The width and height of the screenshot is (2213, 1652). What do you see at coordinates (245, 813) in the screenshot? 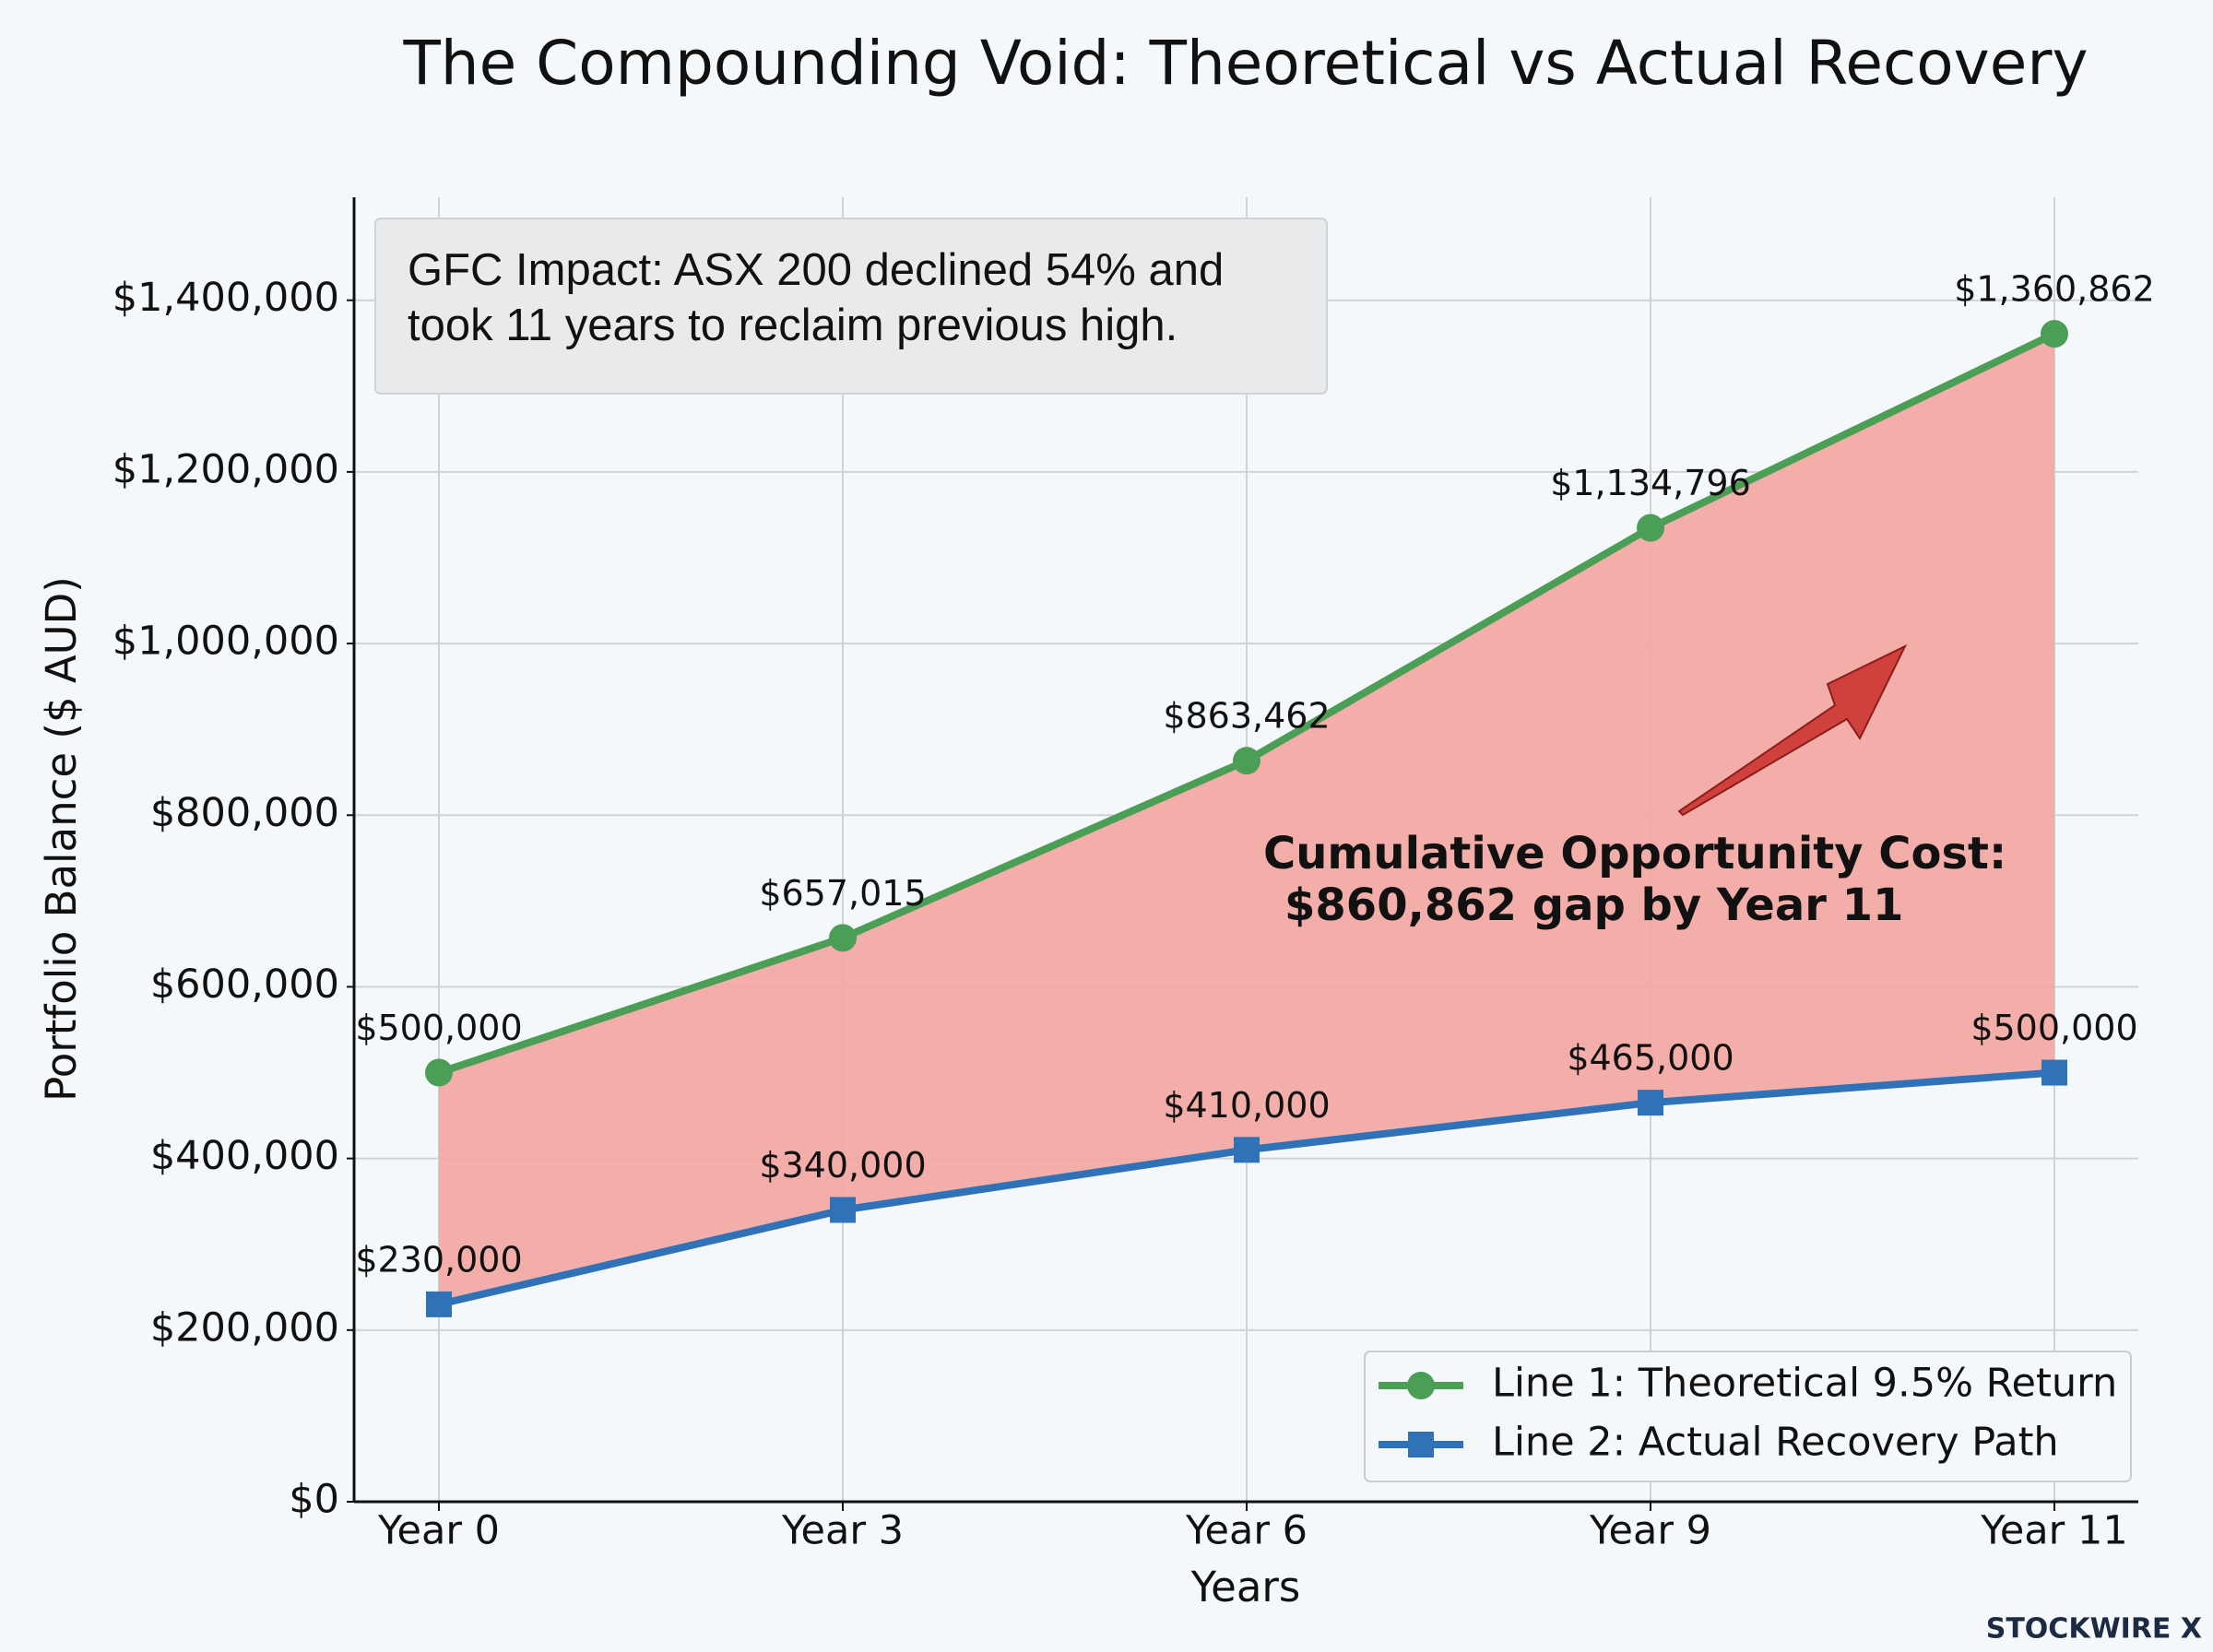
I see `y-tick-label: $800,000` at bounding box center [245, 813].